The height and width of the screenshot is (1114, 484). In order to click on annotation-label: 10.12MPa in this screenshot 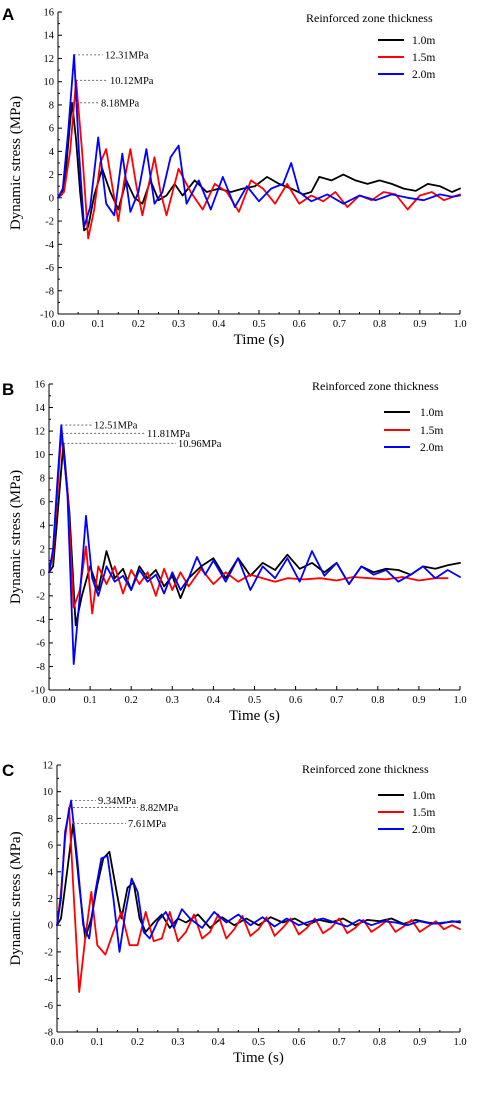, I will do `click(132, 81)`.